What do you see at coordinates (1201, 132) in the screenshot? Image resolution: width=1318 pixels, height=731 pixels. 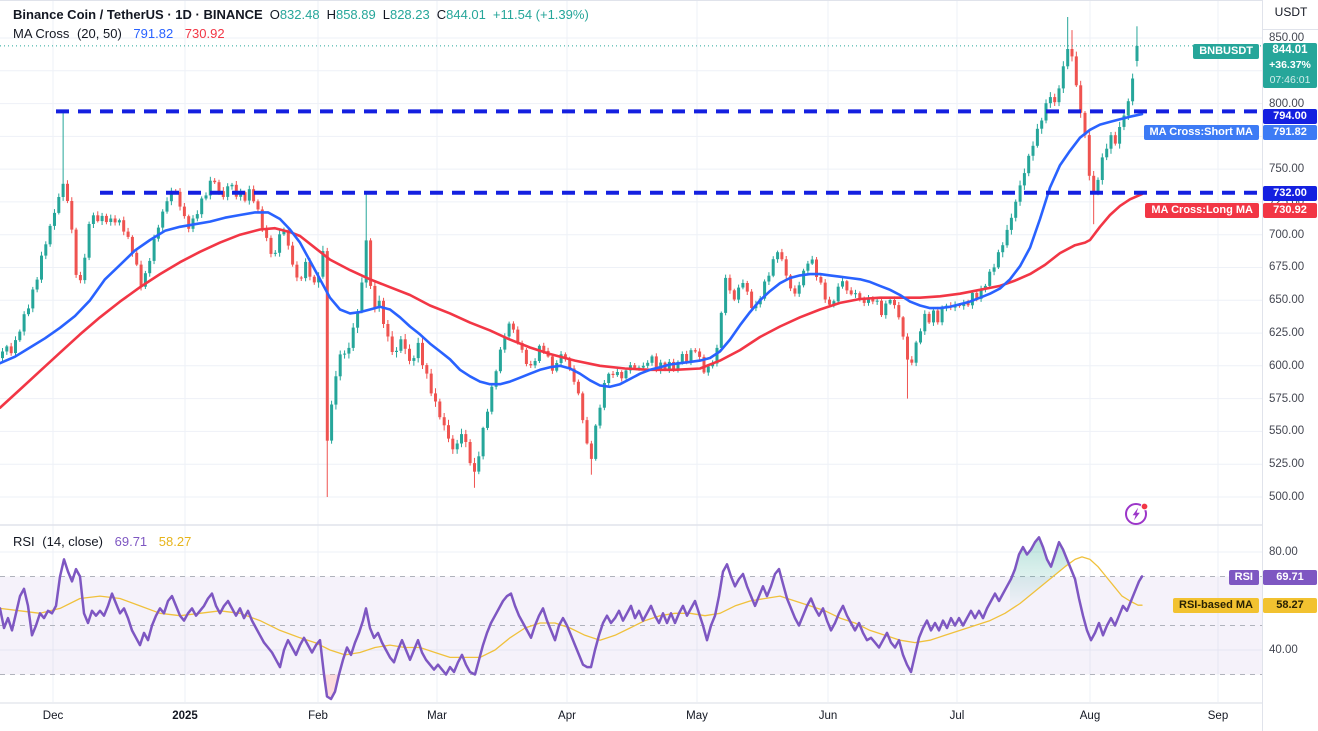 I see `short-ma-flag: MA Cross:Short MA` at bounding box center [1201, 132].